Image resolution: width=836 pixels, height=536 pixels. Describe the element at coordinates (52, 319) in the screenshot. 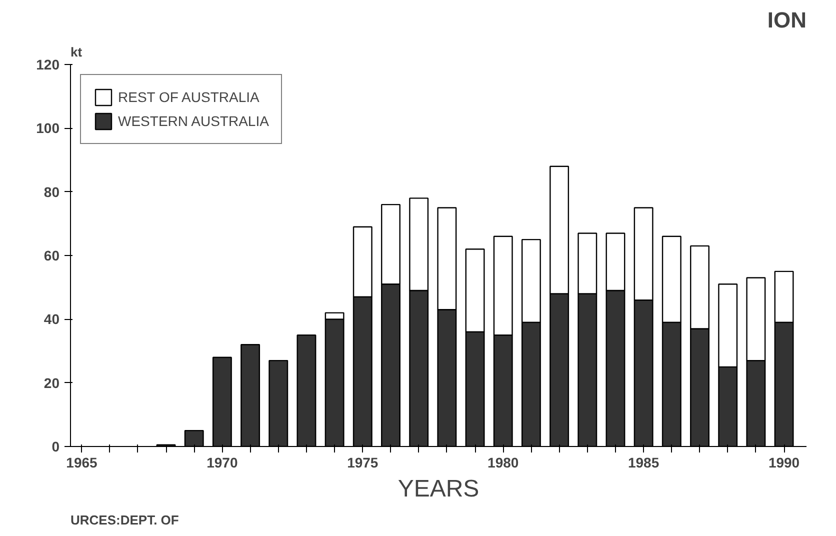

I see `y-tick-label: 40` at that location.